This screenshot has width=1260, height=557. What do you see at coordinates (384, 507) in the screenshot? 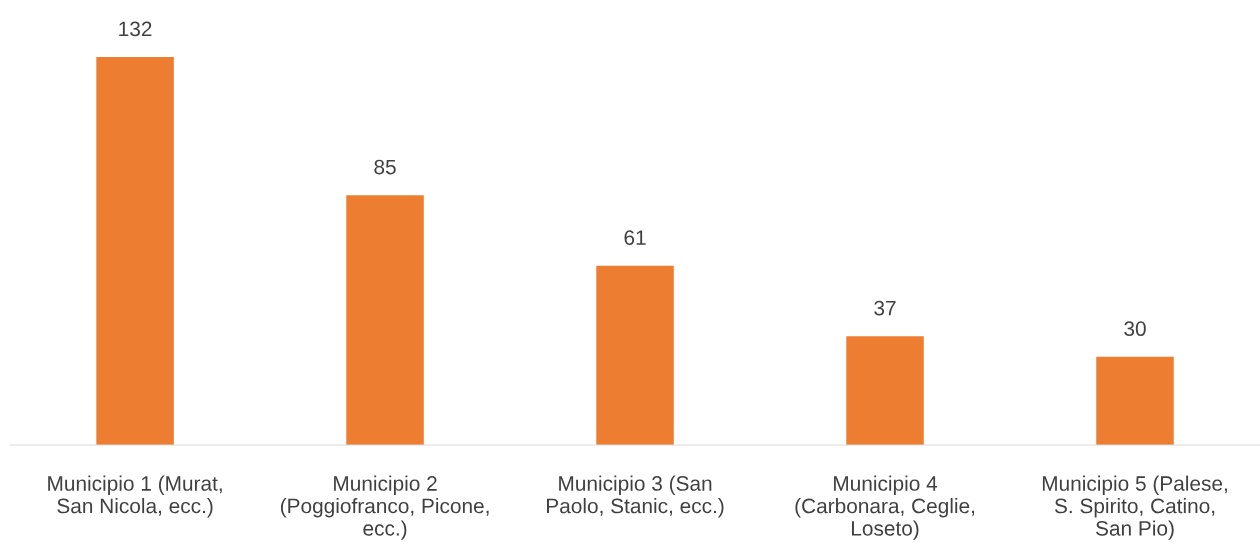
I see `x-tick-label: Municipio 2 (Poggiofranco, Picone, ecc.)` at bounding box center [384, 507].